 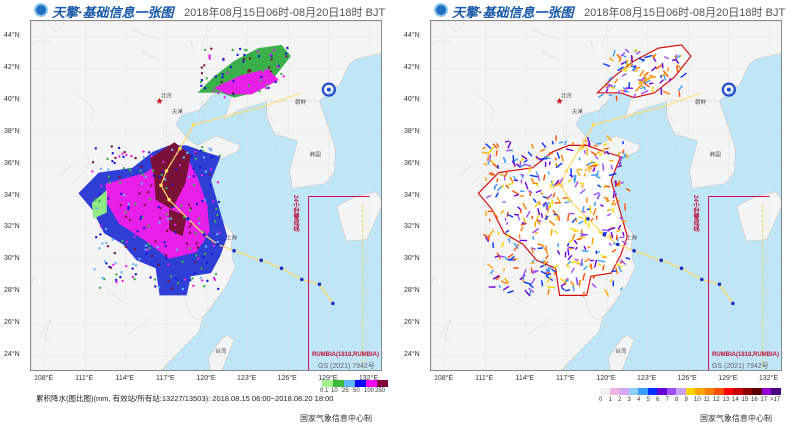 What do you see at coordinates (165, 378) in the screenshot?
I see `longitude-tick-label: 117°E` at bounding box center [165, 378].